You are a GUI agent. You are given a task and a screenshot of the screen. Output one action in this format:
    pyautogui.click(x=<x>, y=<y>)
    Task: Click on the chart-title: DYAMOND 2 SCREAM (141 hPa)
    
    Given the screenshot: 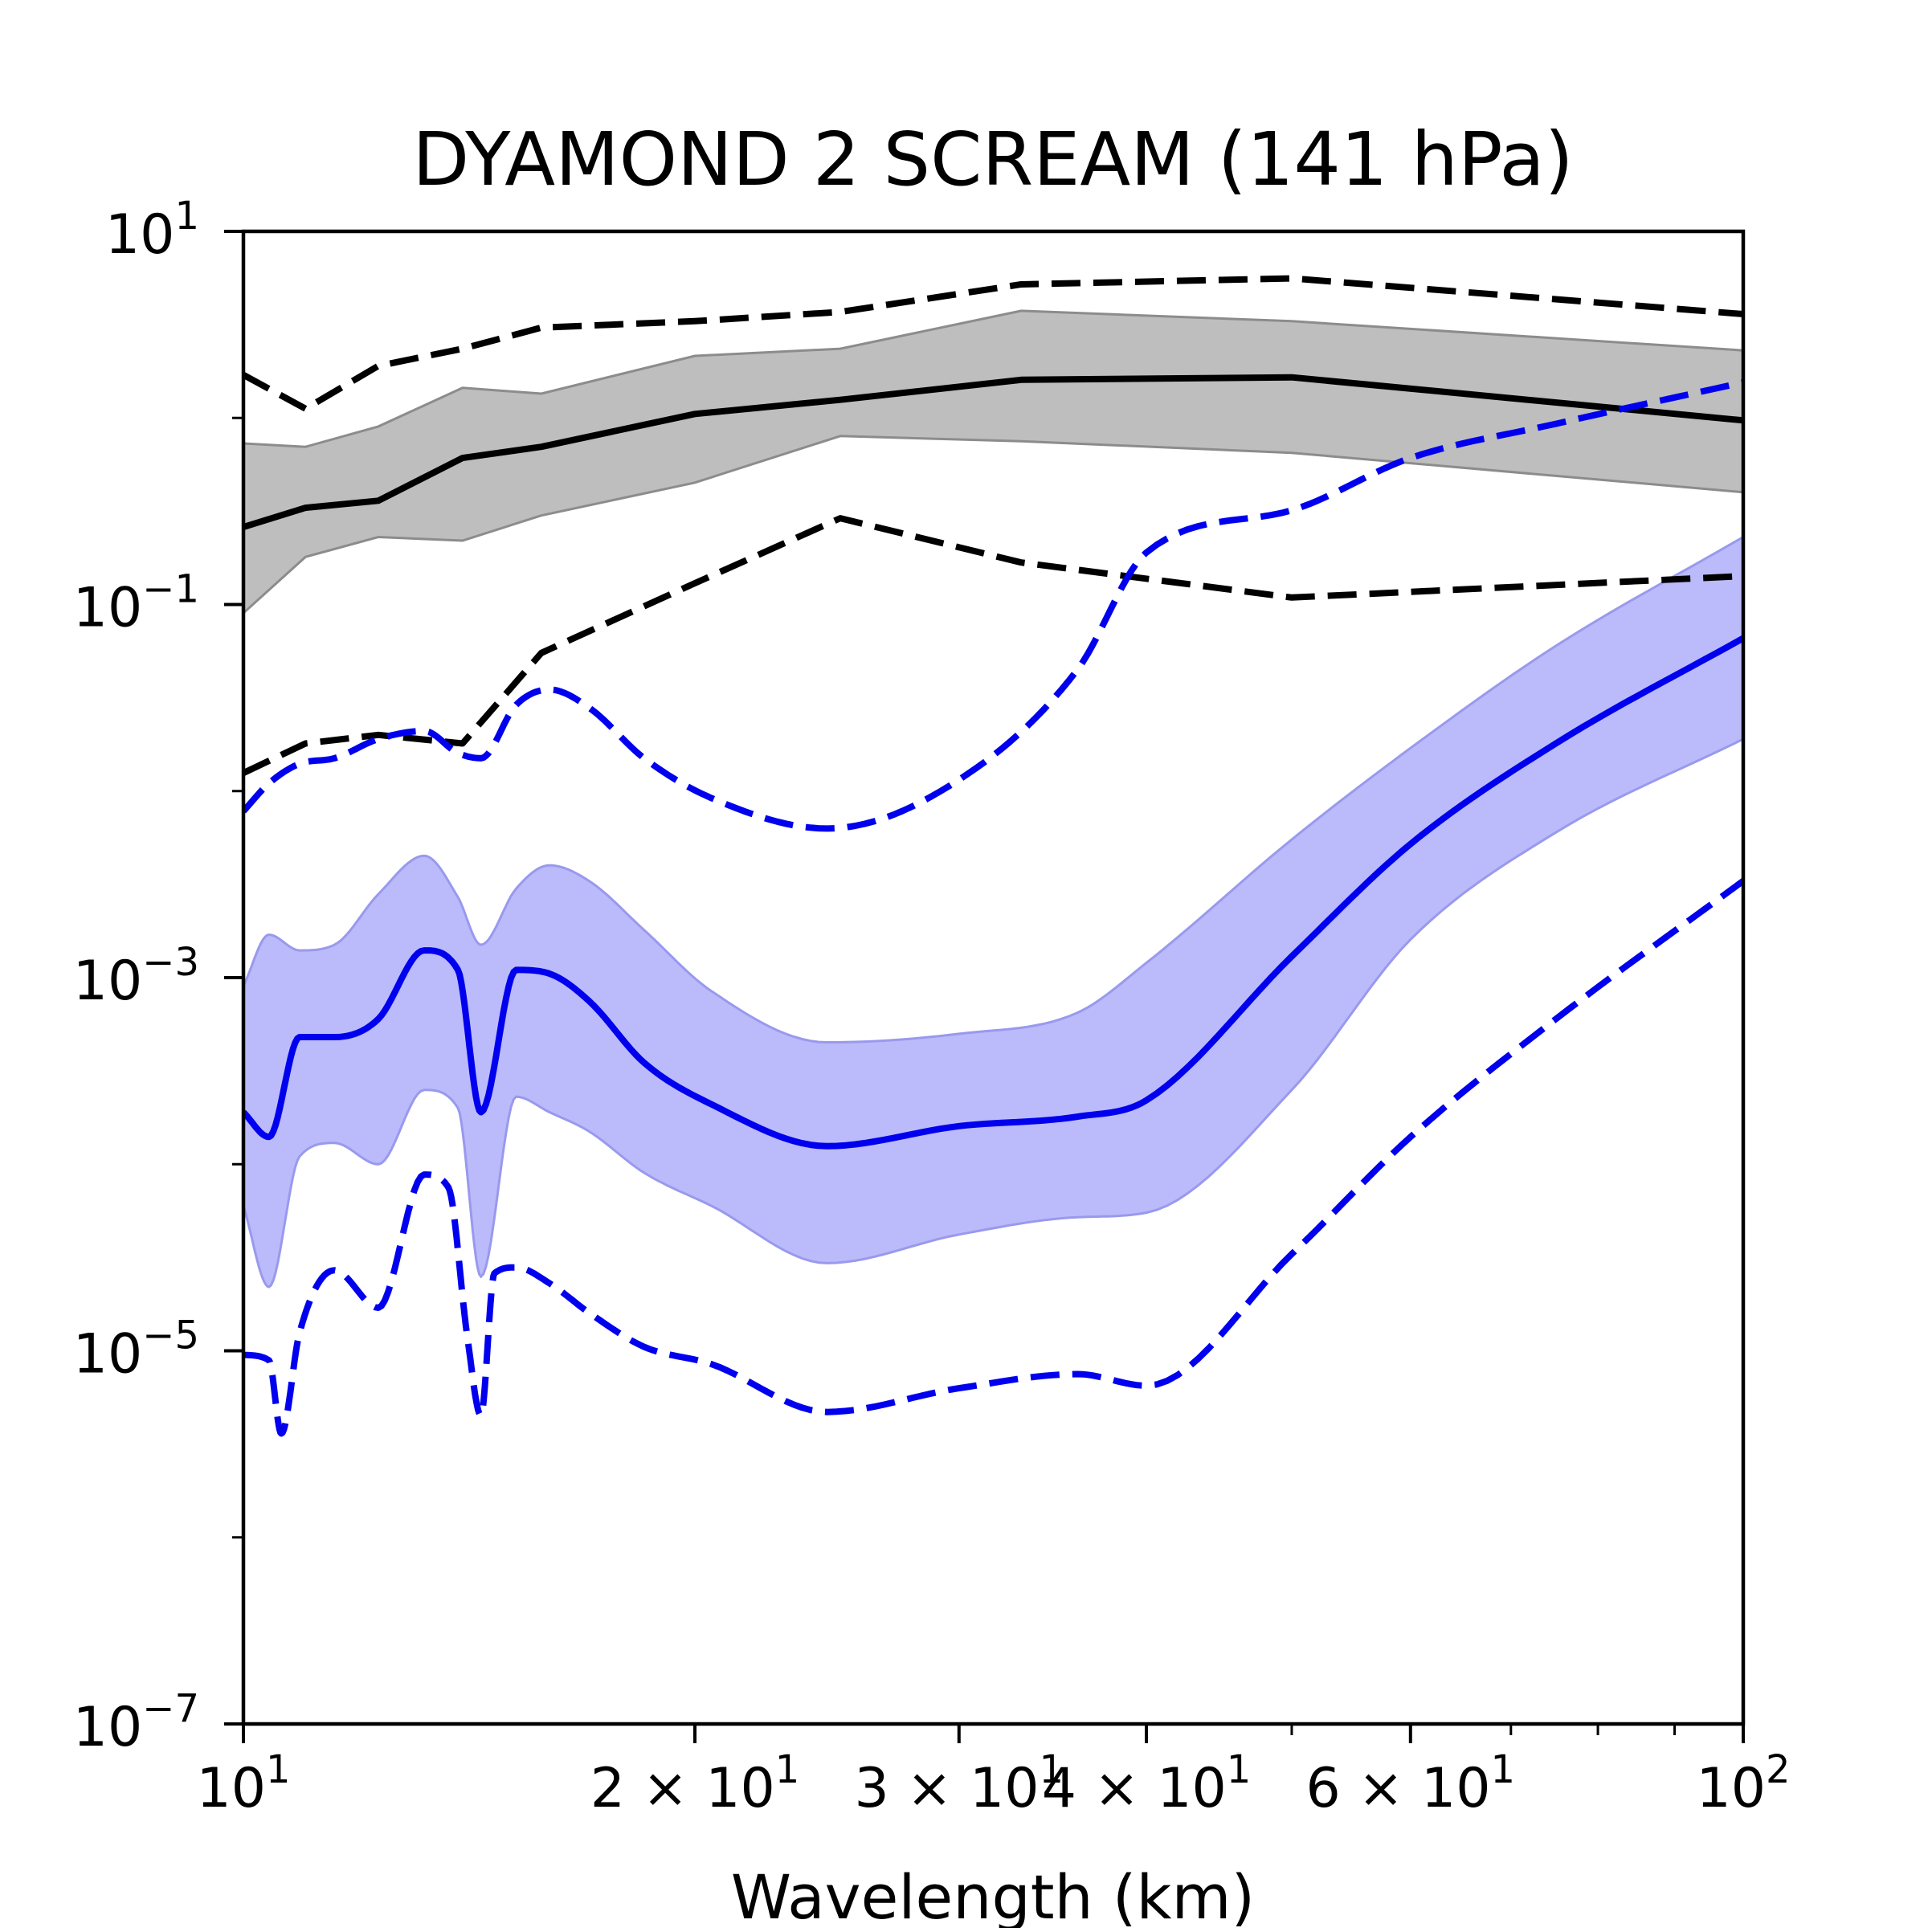 What is the action you would take?
    pyautogui.click(x=993, y=159)
    